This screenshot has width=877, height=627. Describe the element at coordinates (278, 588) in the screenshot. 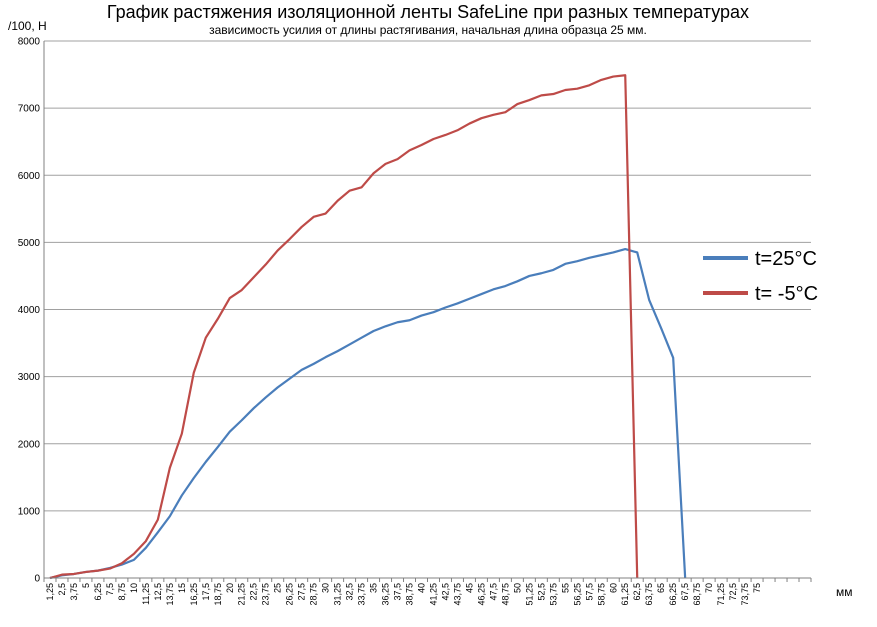

I see `x-tick-label: 25` at that location.